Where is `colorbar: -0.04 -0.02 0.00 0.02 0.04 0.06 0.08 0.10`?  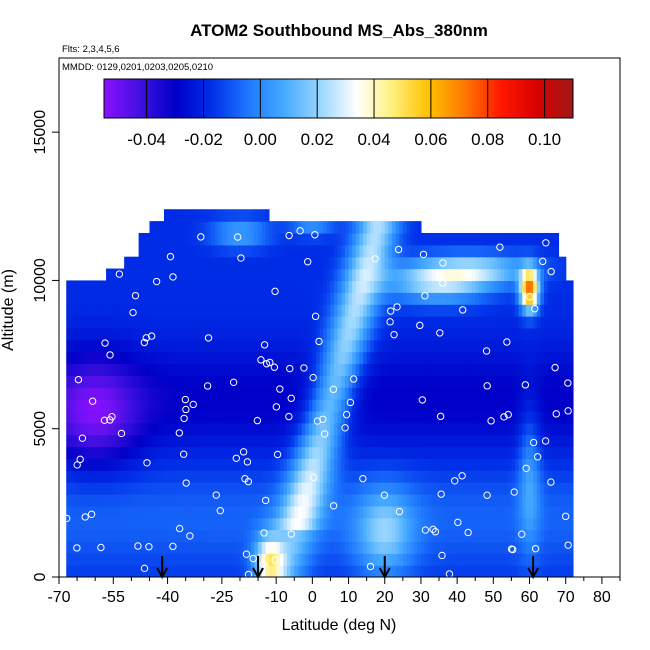 colorbar: -0.04 -0.02 0.00 0.02 0.04 0.06 0.08 0.10 is located at coordinates (338, 113).